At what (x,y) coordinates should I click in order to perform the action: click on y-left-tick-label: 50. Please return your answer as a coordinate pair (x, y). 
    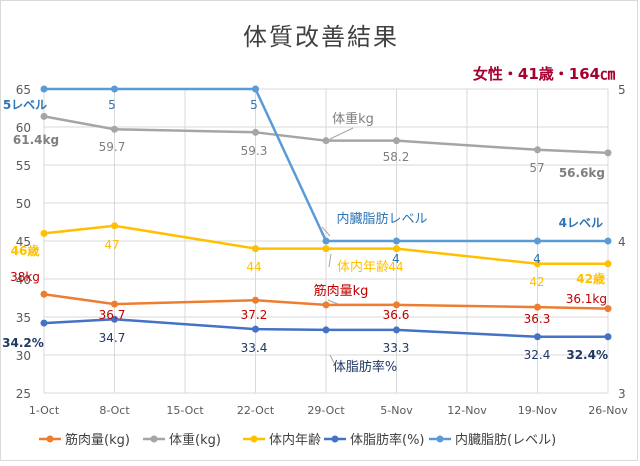
    Looking at the image, I should click on (23, 204).